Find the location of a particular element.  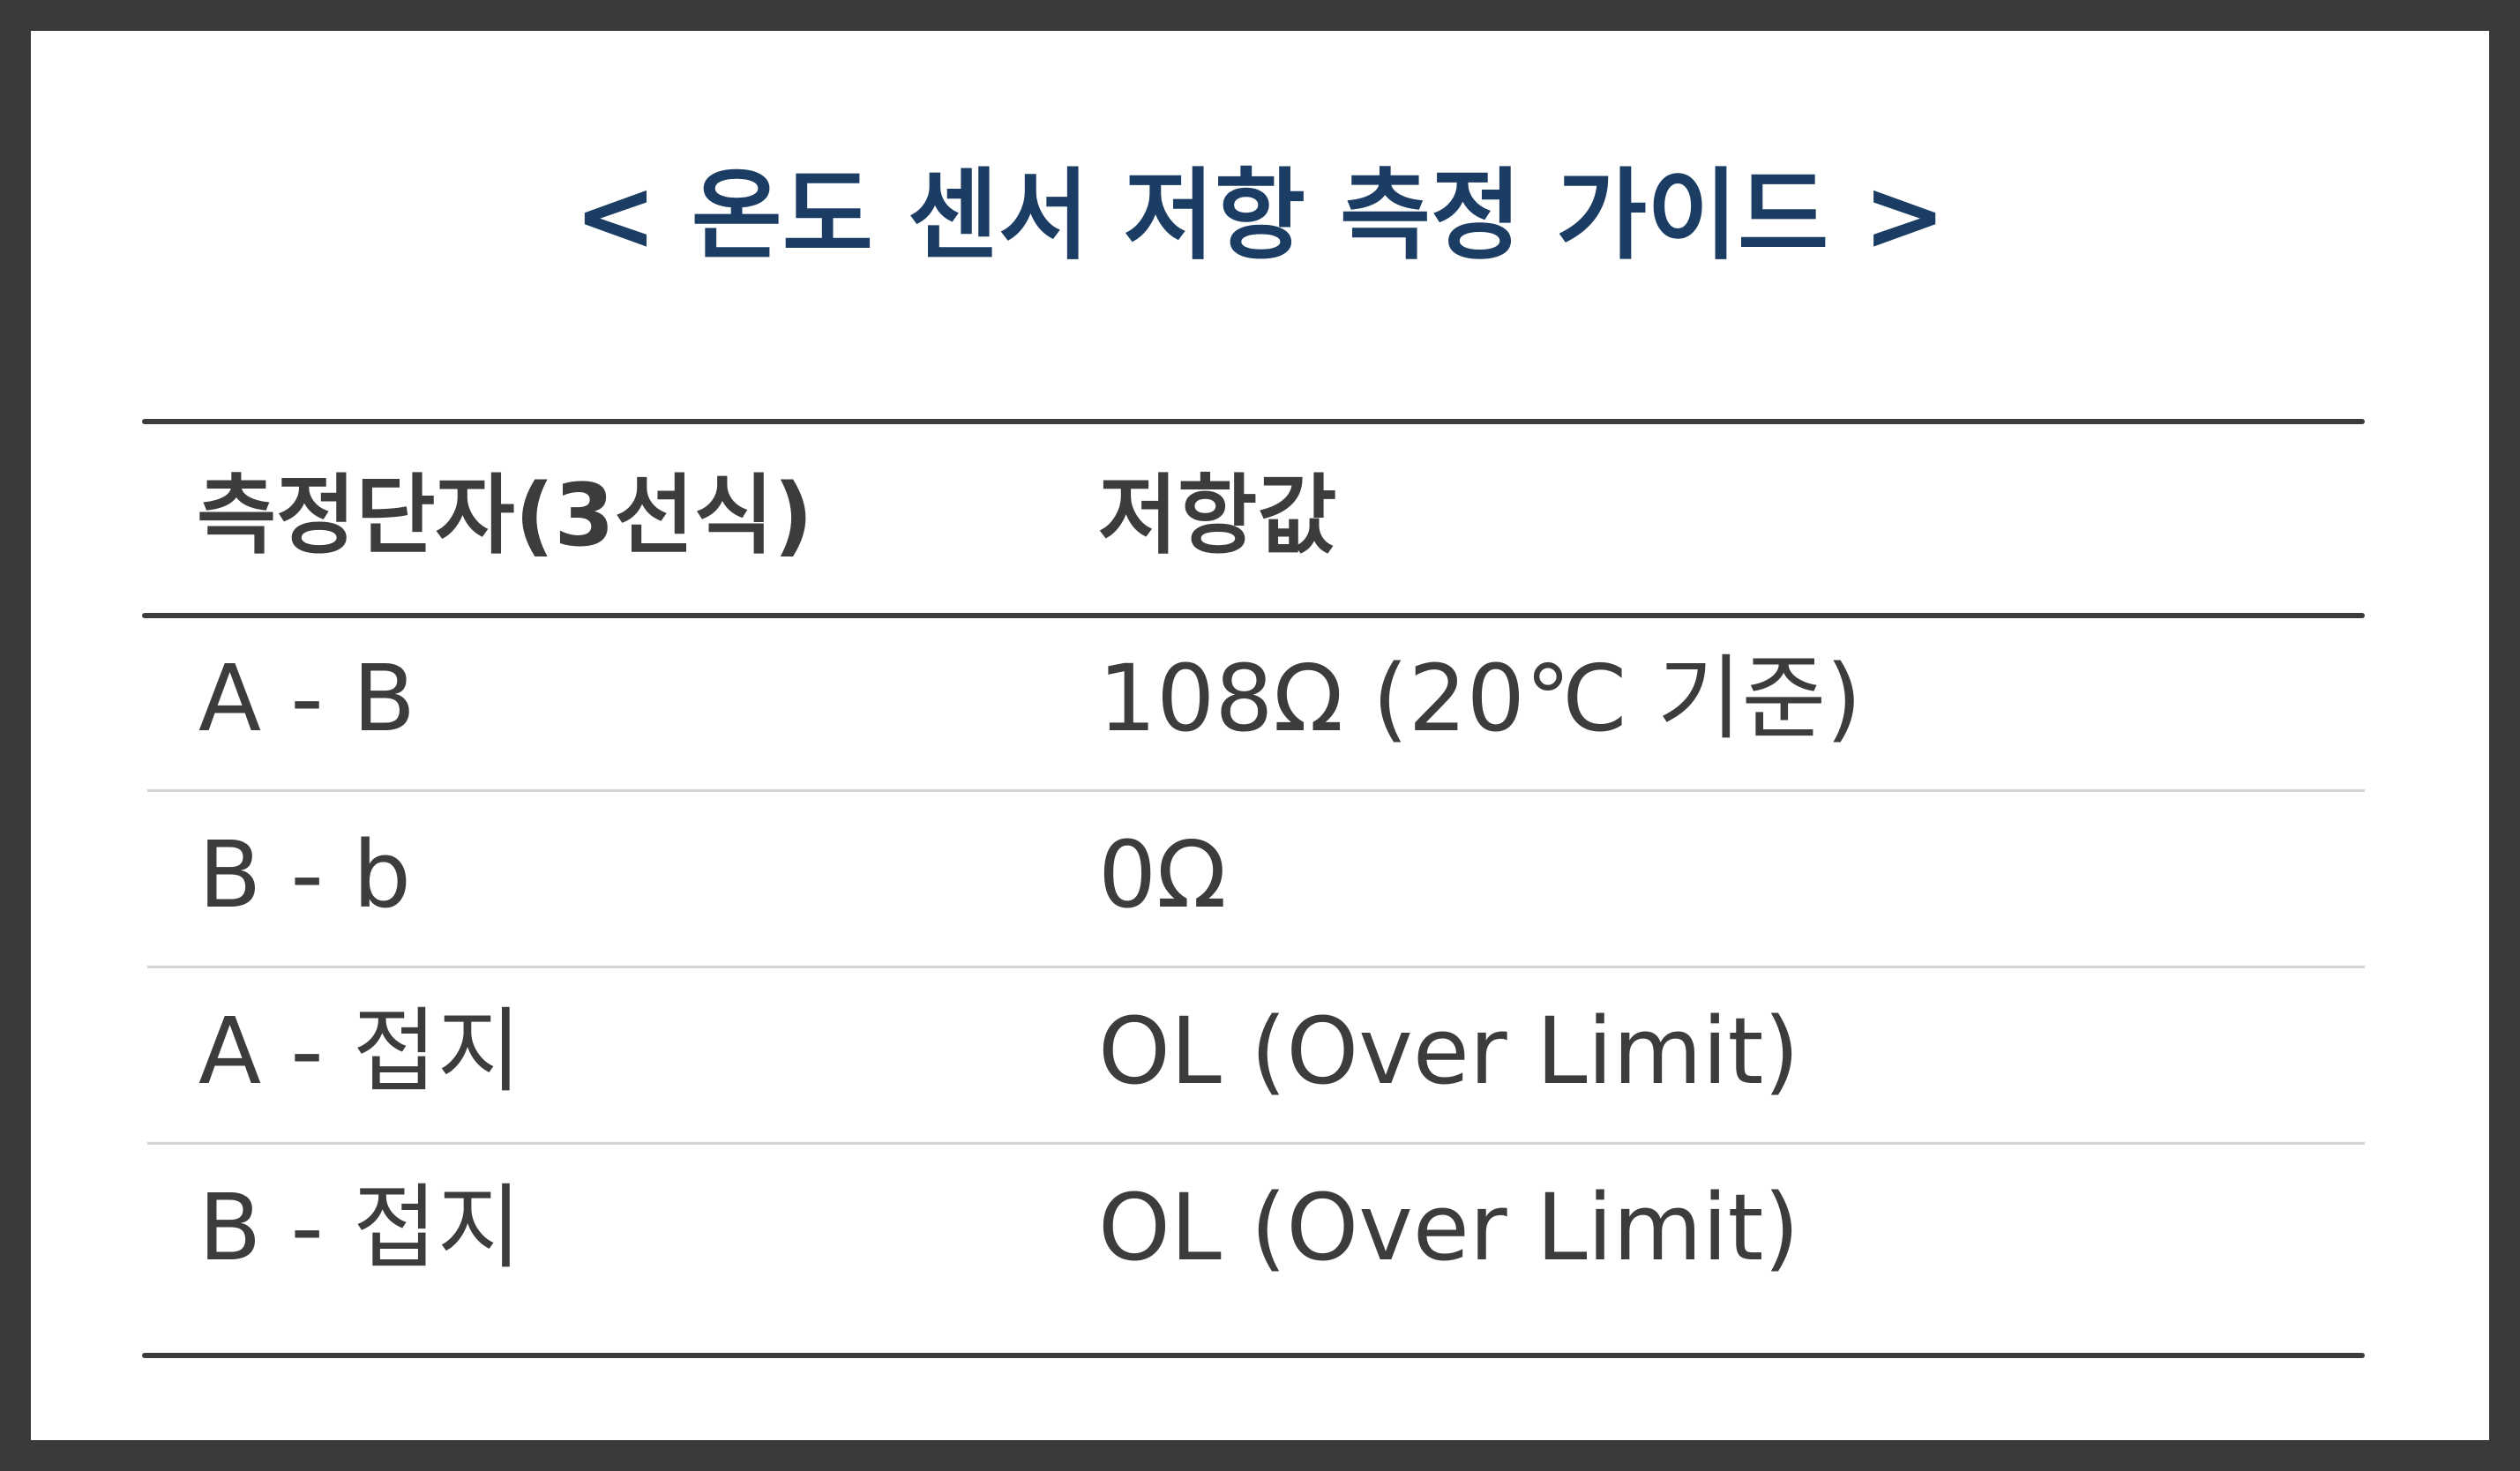

row-3-resistance: OL (Over Limit) is located at coordinates (1449, 1051).